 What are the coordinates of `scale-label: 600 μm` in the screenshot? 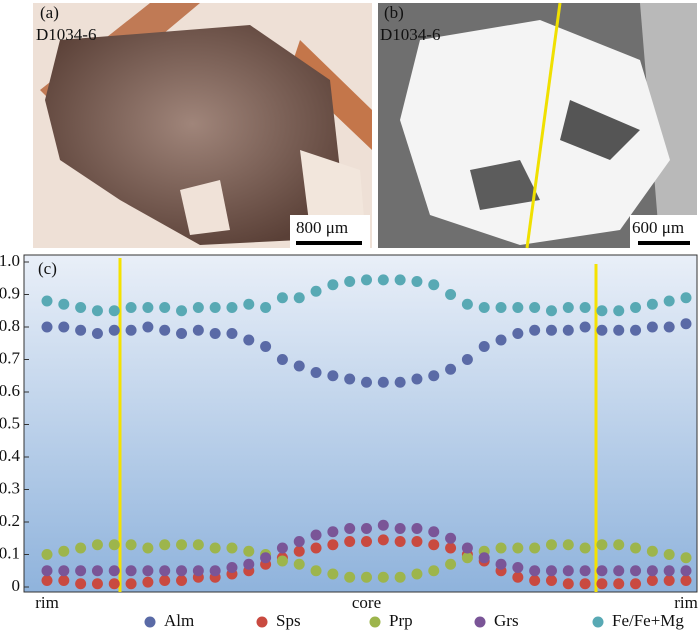 It's located at (658, 227).